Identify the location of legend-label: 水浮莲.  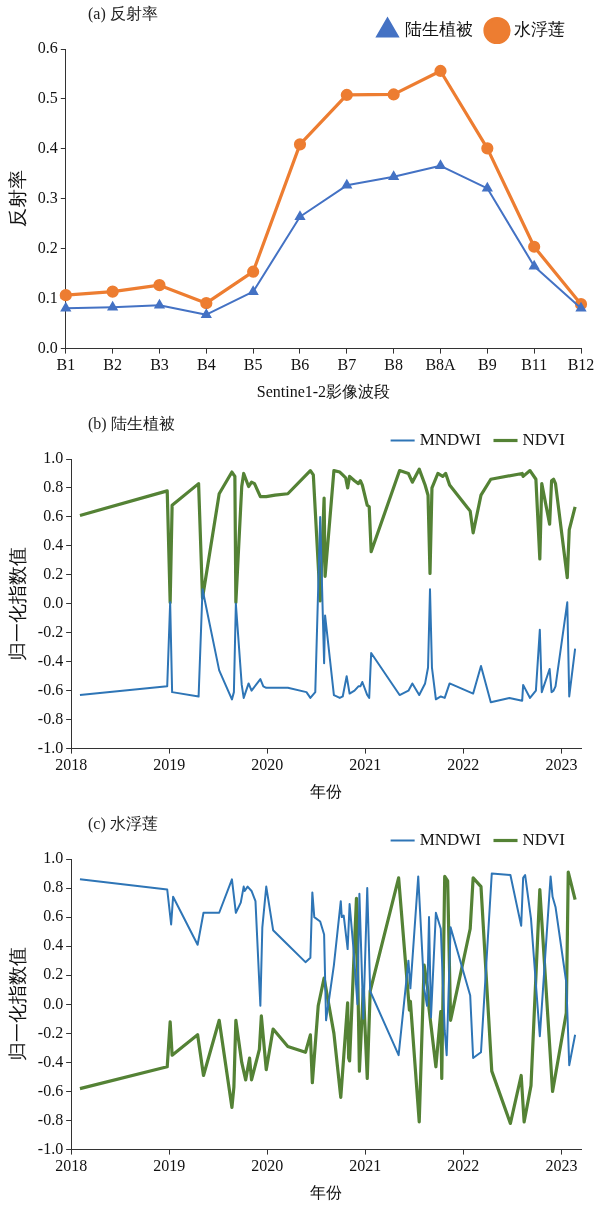
(539, 29).